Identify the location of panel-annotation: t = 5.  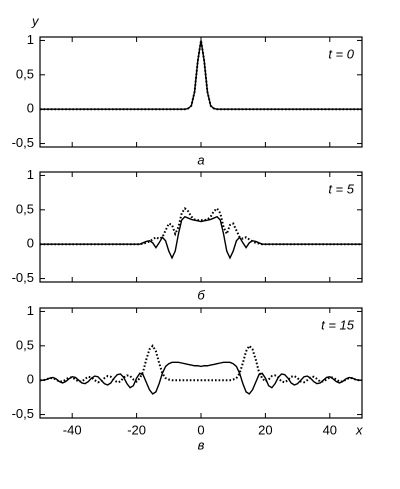
(341, 188).